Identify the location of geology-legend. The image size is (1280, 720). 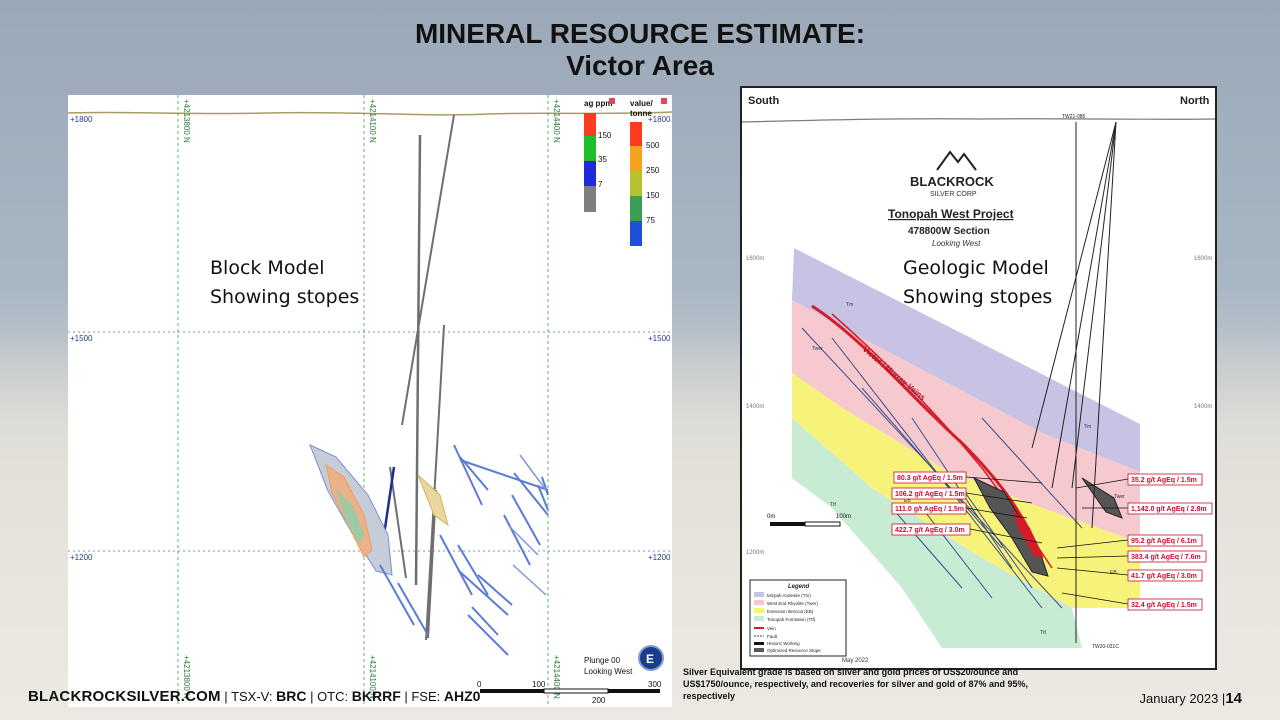
(798, 618).